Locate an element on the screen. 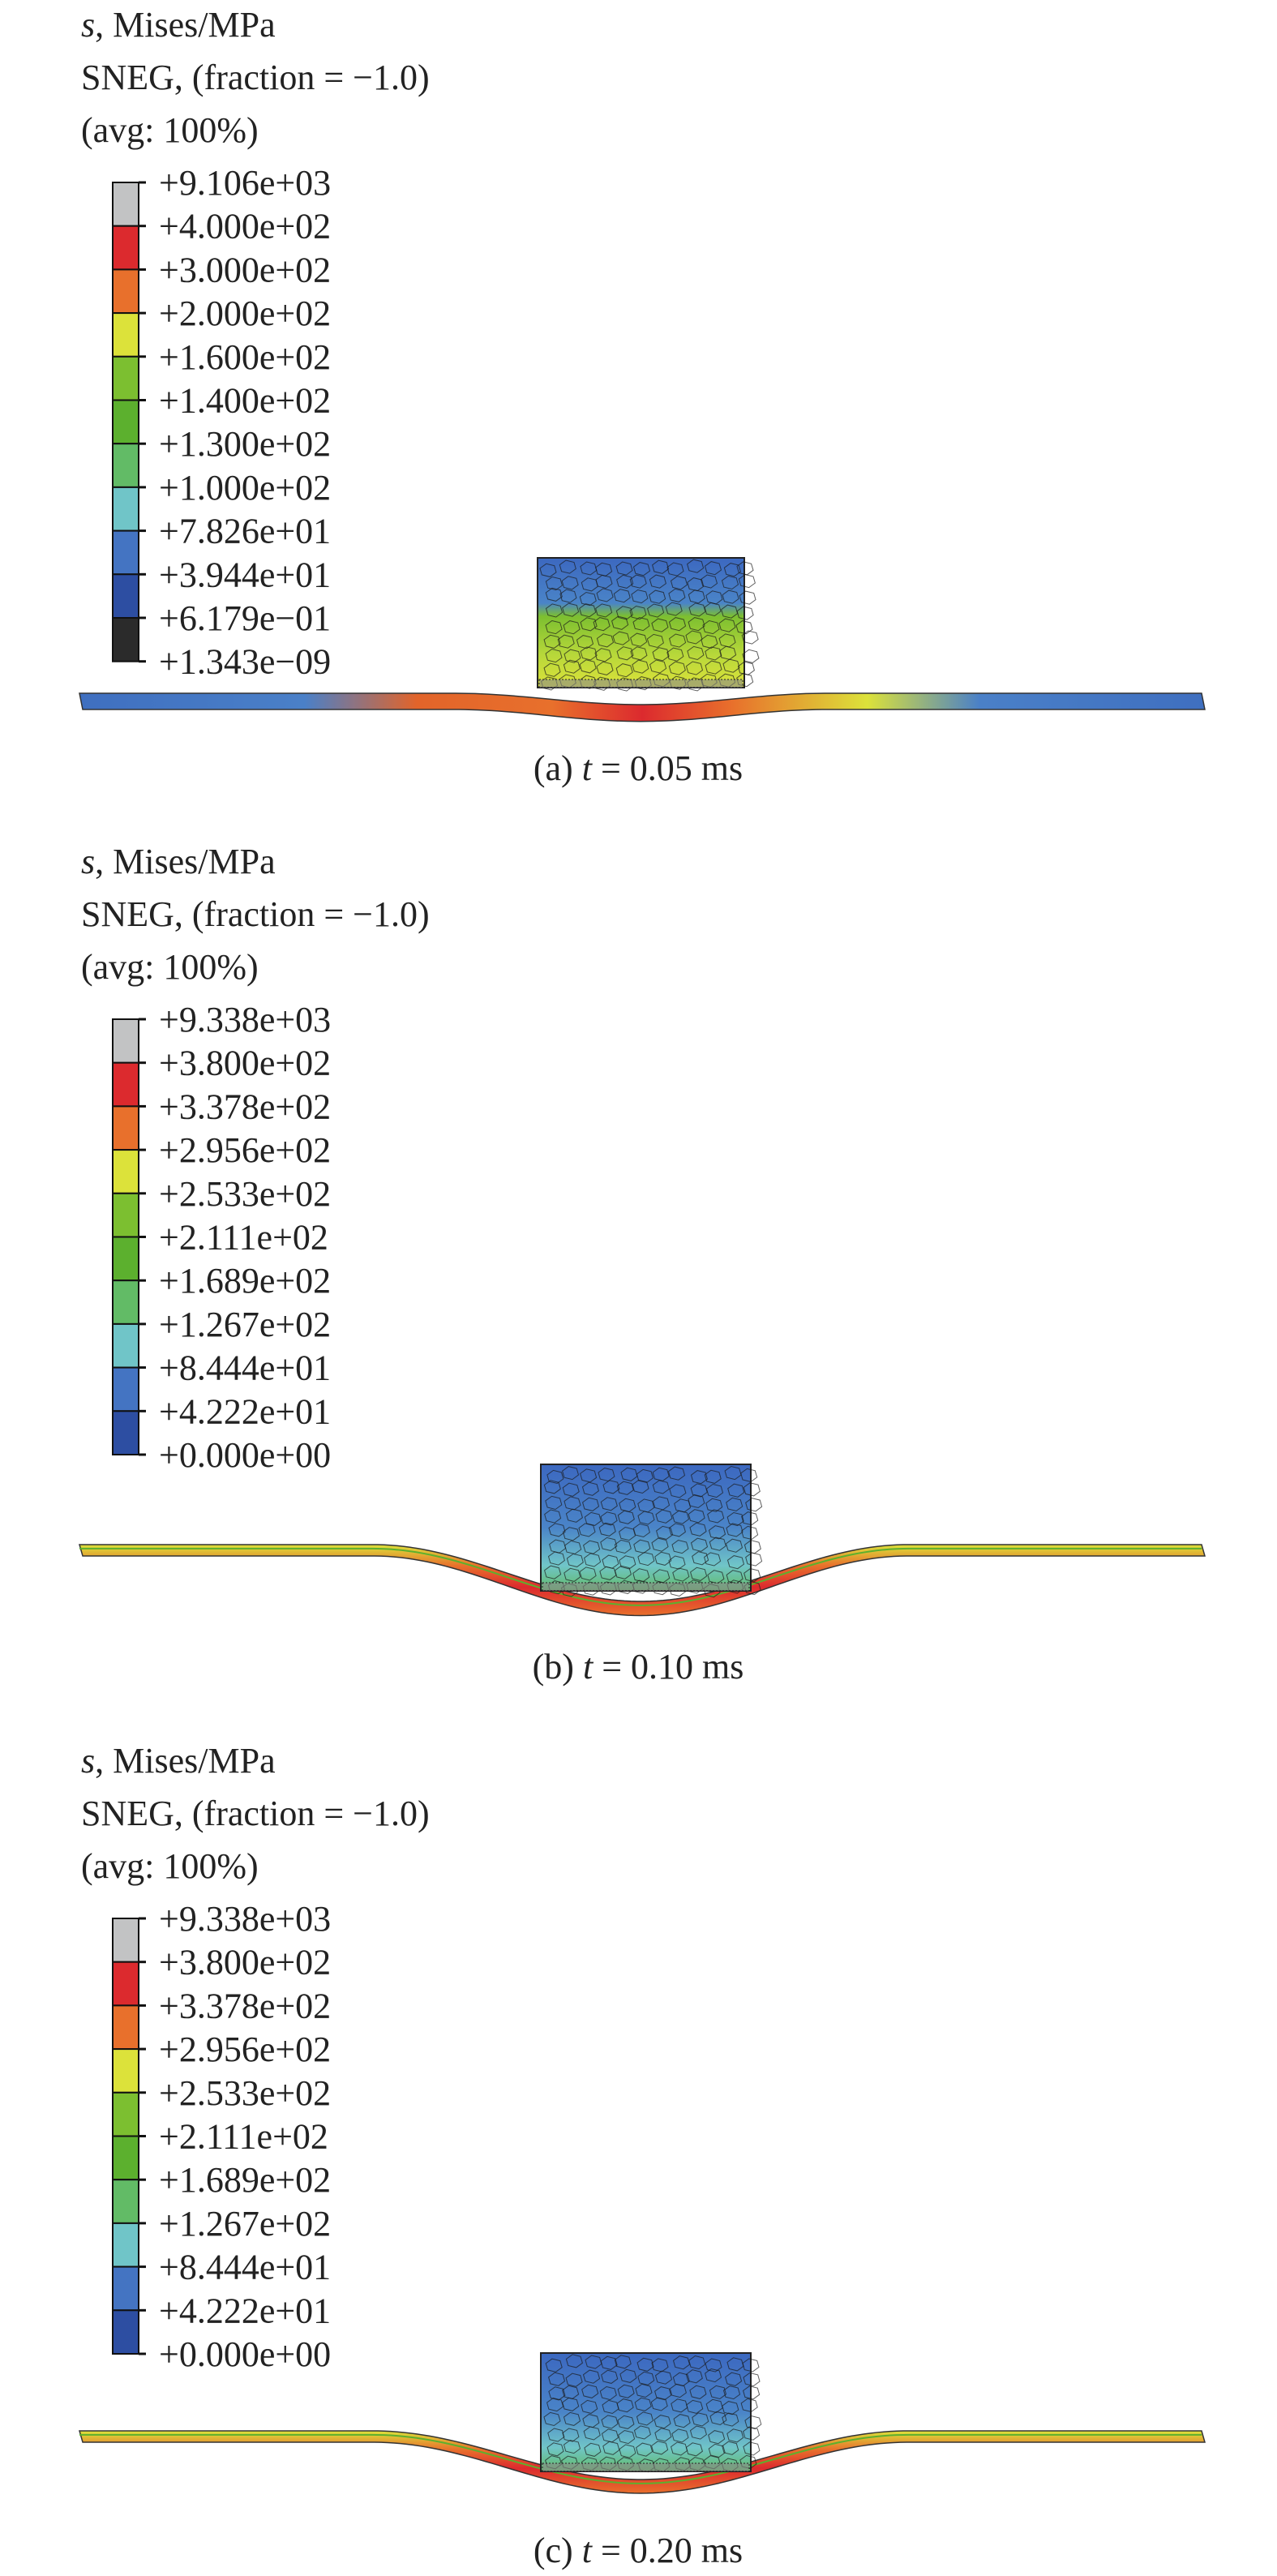  legend-value: +9.106e+03 is located at coordinates (245, 183).